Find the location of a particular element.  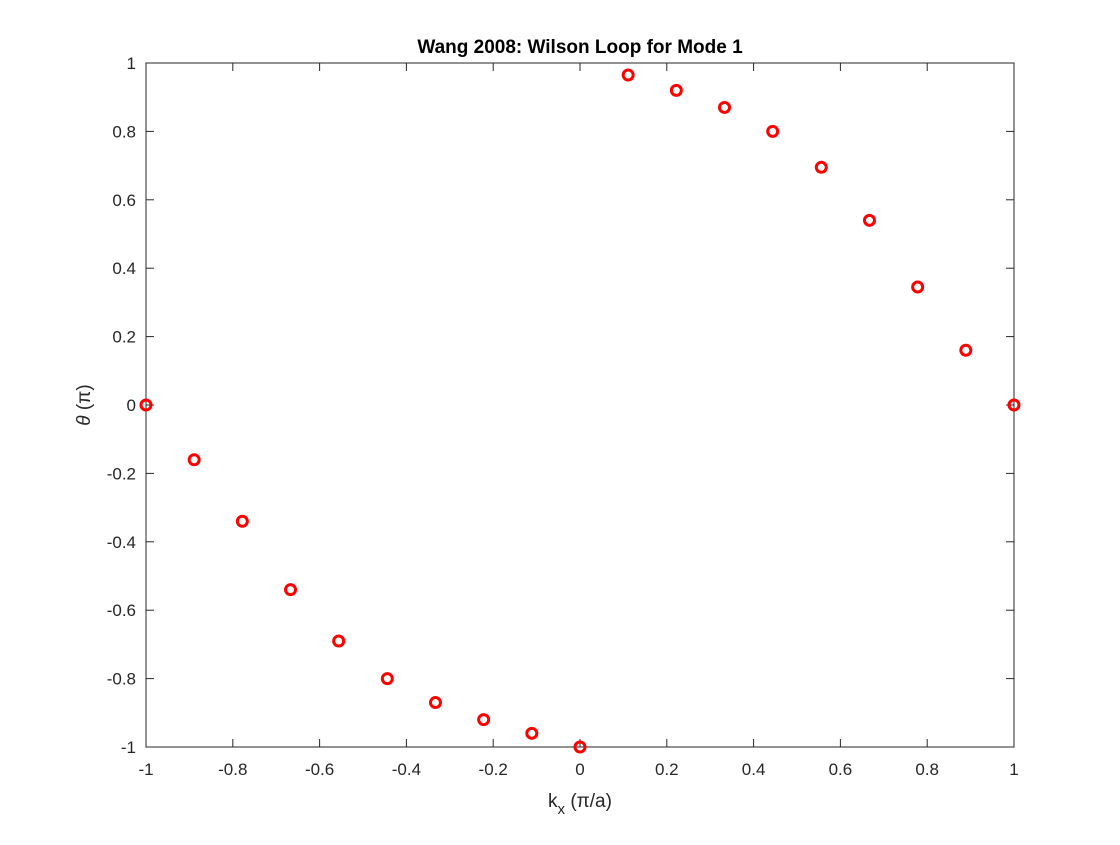

y-tick-label: 0 is located at coordinates (131, 405).